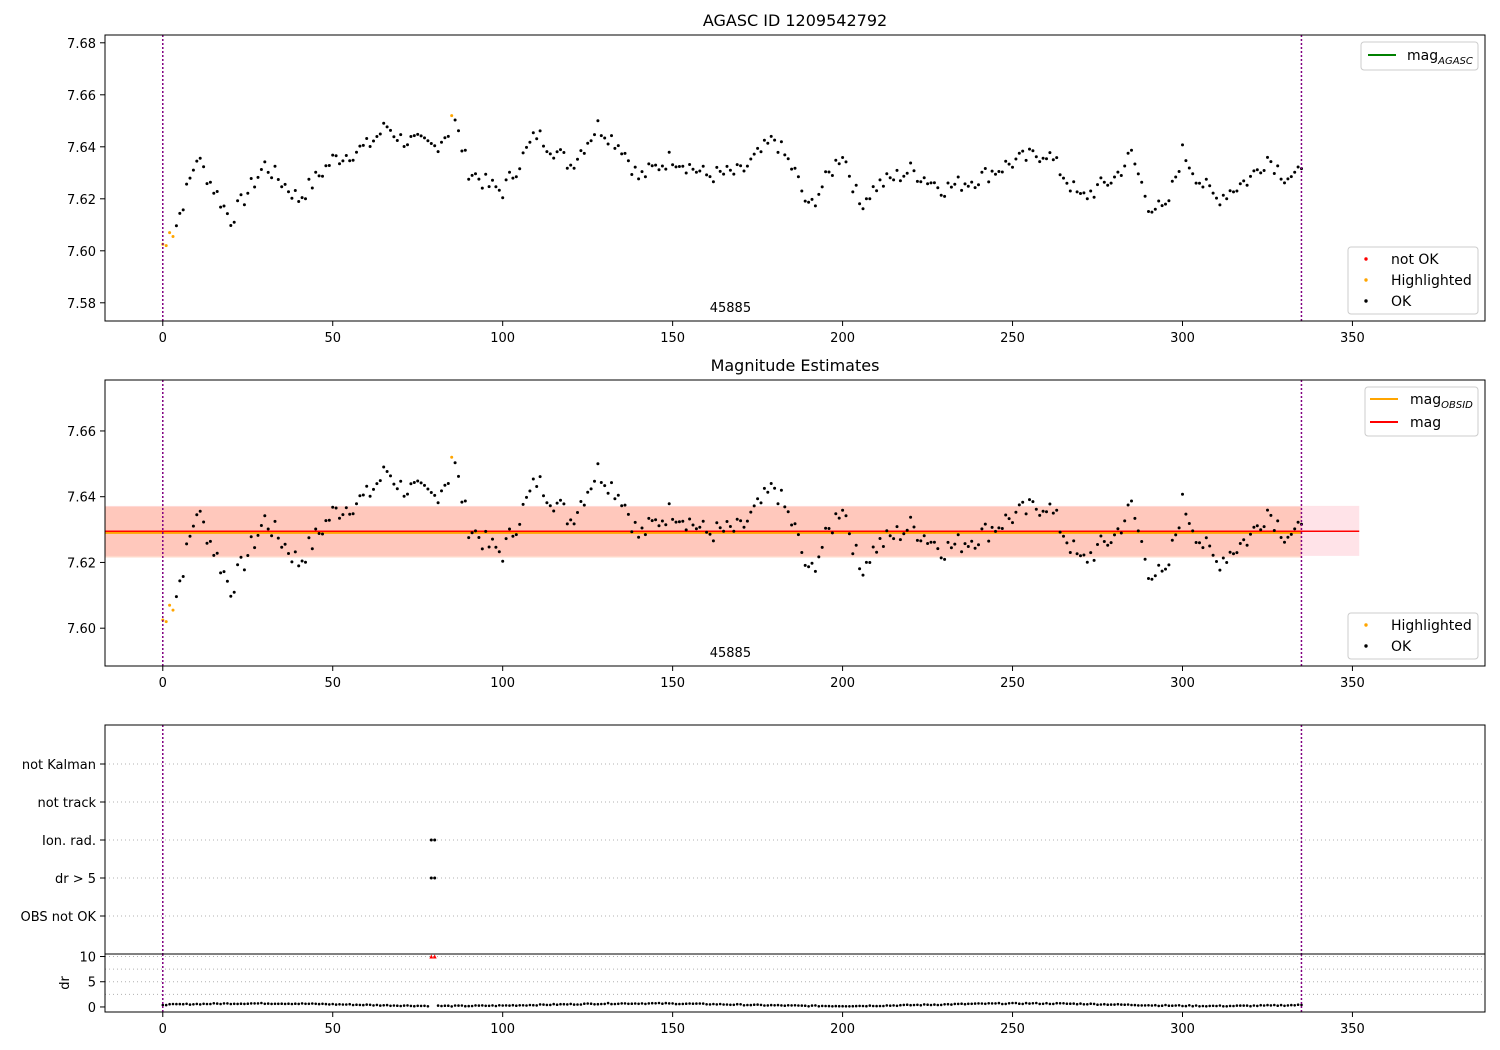 The width and height of the screenshot is (1500, 1050). Describe the element at coordinates (166, 622) in the screenshot. I see `highlighted-point` at that location.